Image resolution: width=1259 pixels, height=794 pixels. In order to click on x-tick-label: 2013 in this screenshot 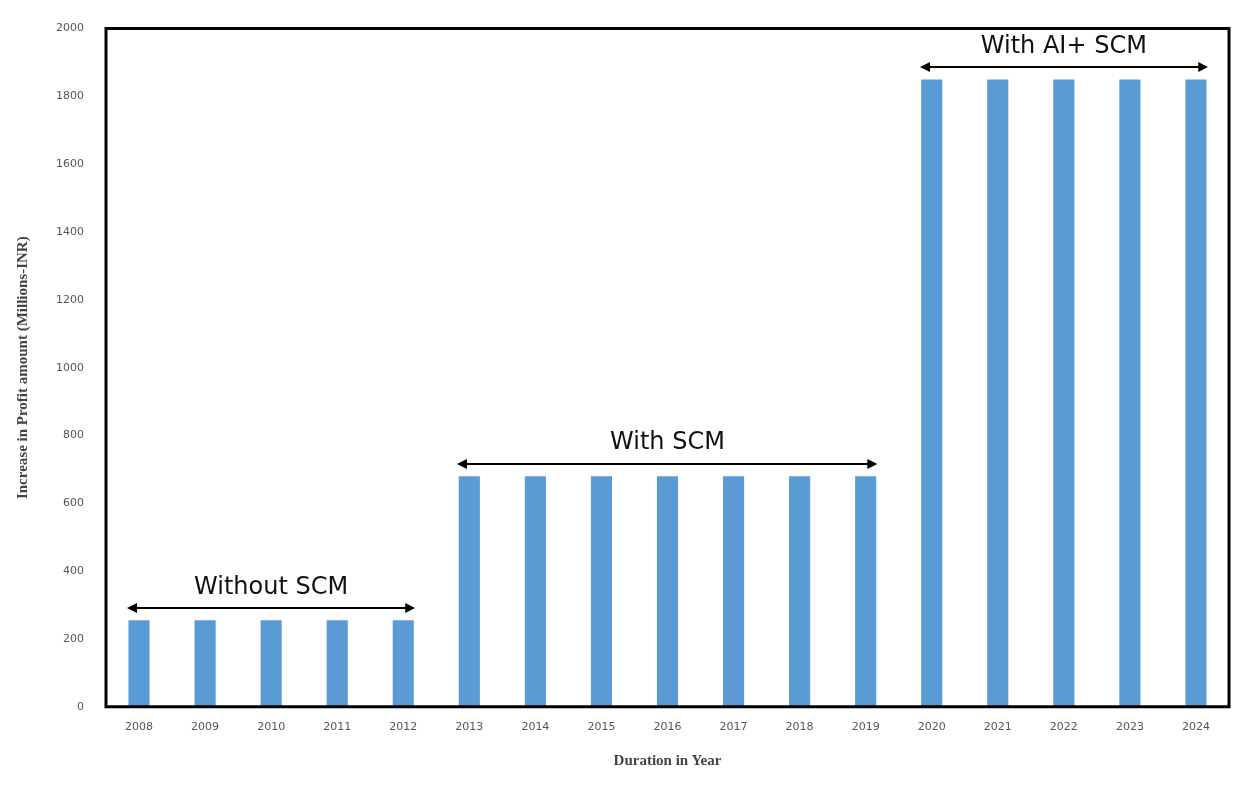, I will do `click(469, 727)`.